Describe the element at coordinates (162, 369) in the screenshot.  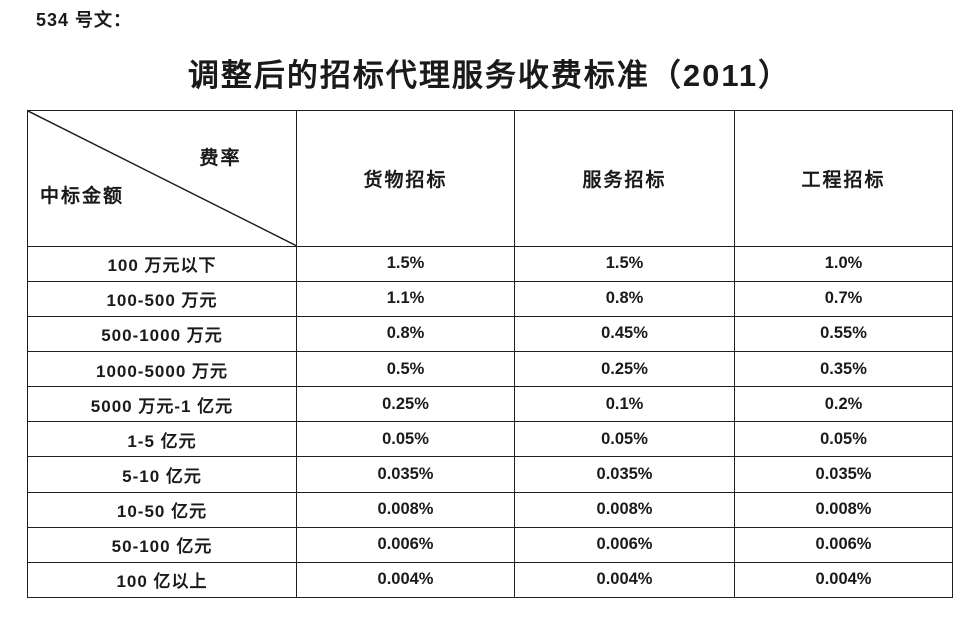
I see `row-label: 1000-5000 万元` at that location.